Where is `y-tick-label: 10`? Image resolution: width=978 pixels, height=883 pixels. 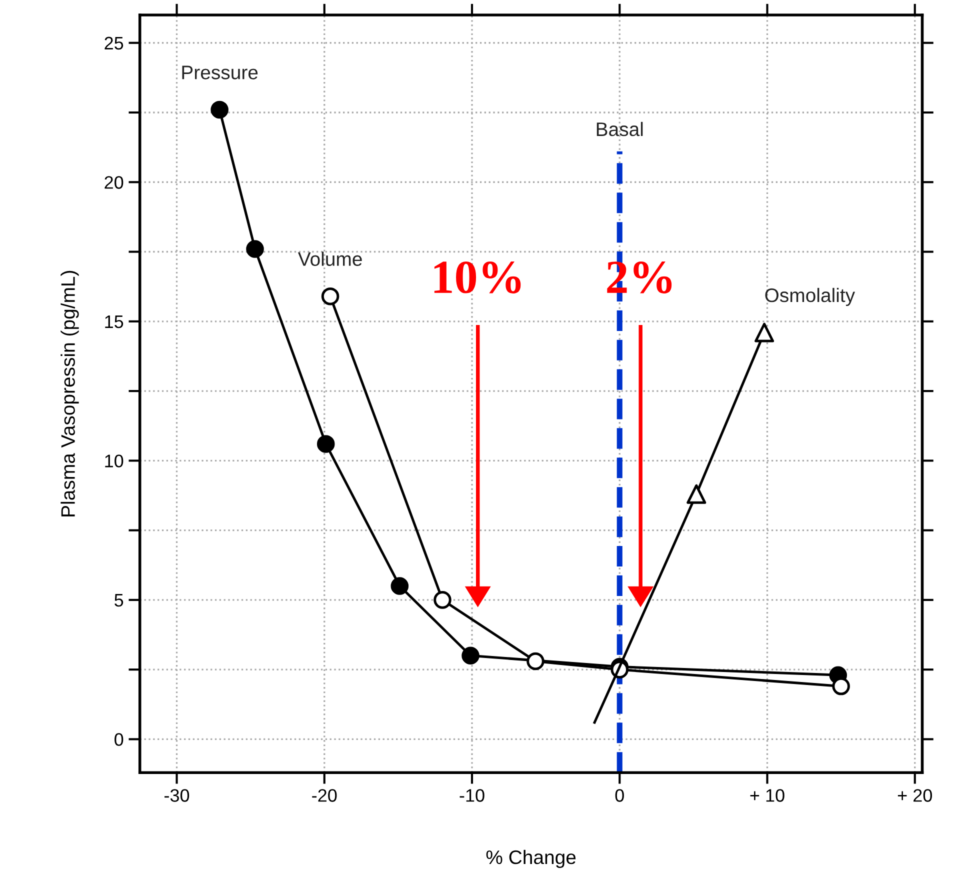
y-tick-label: 10 is located at coordinates (114, 461).